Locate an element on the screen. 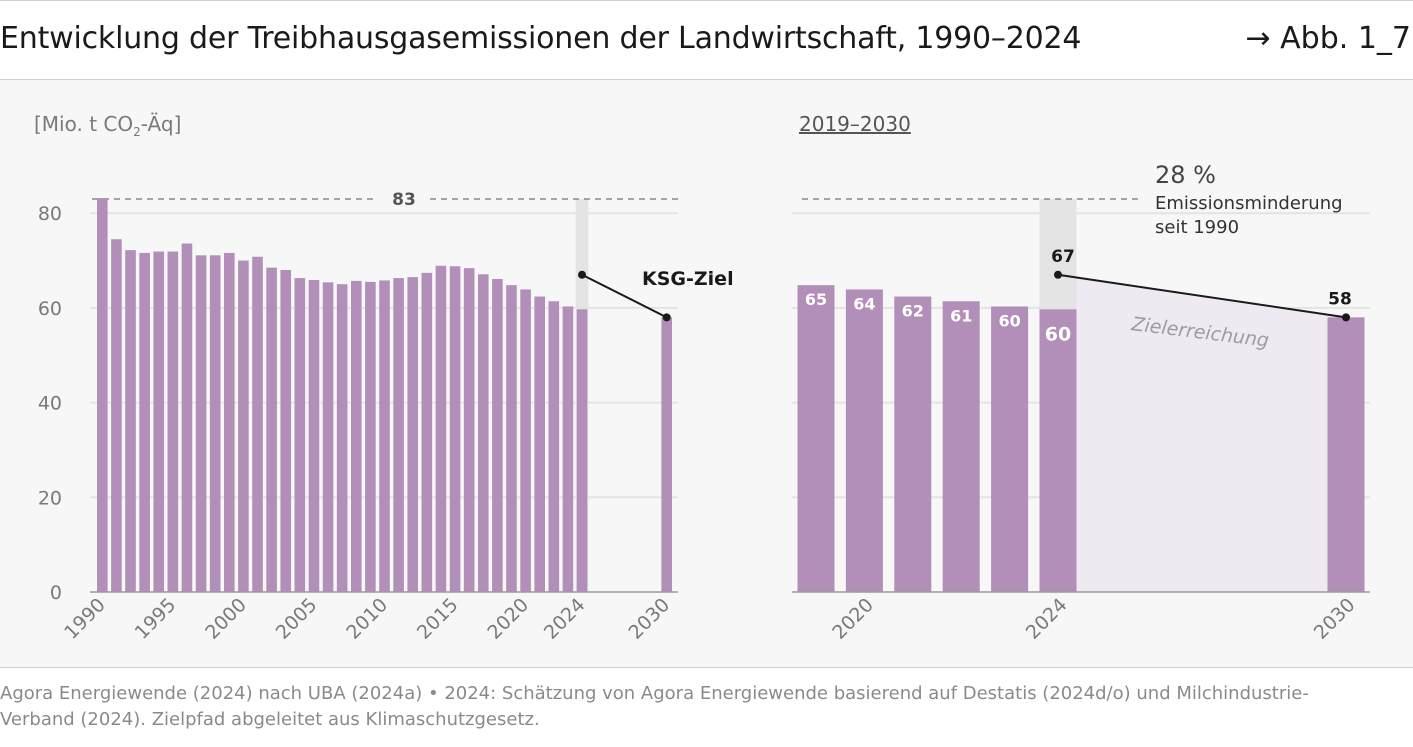  left-target-line is located at coordinates (624, 296).